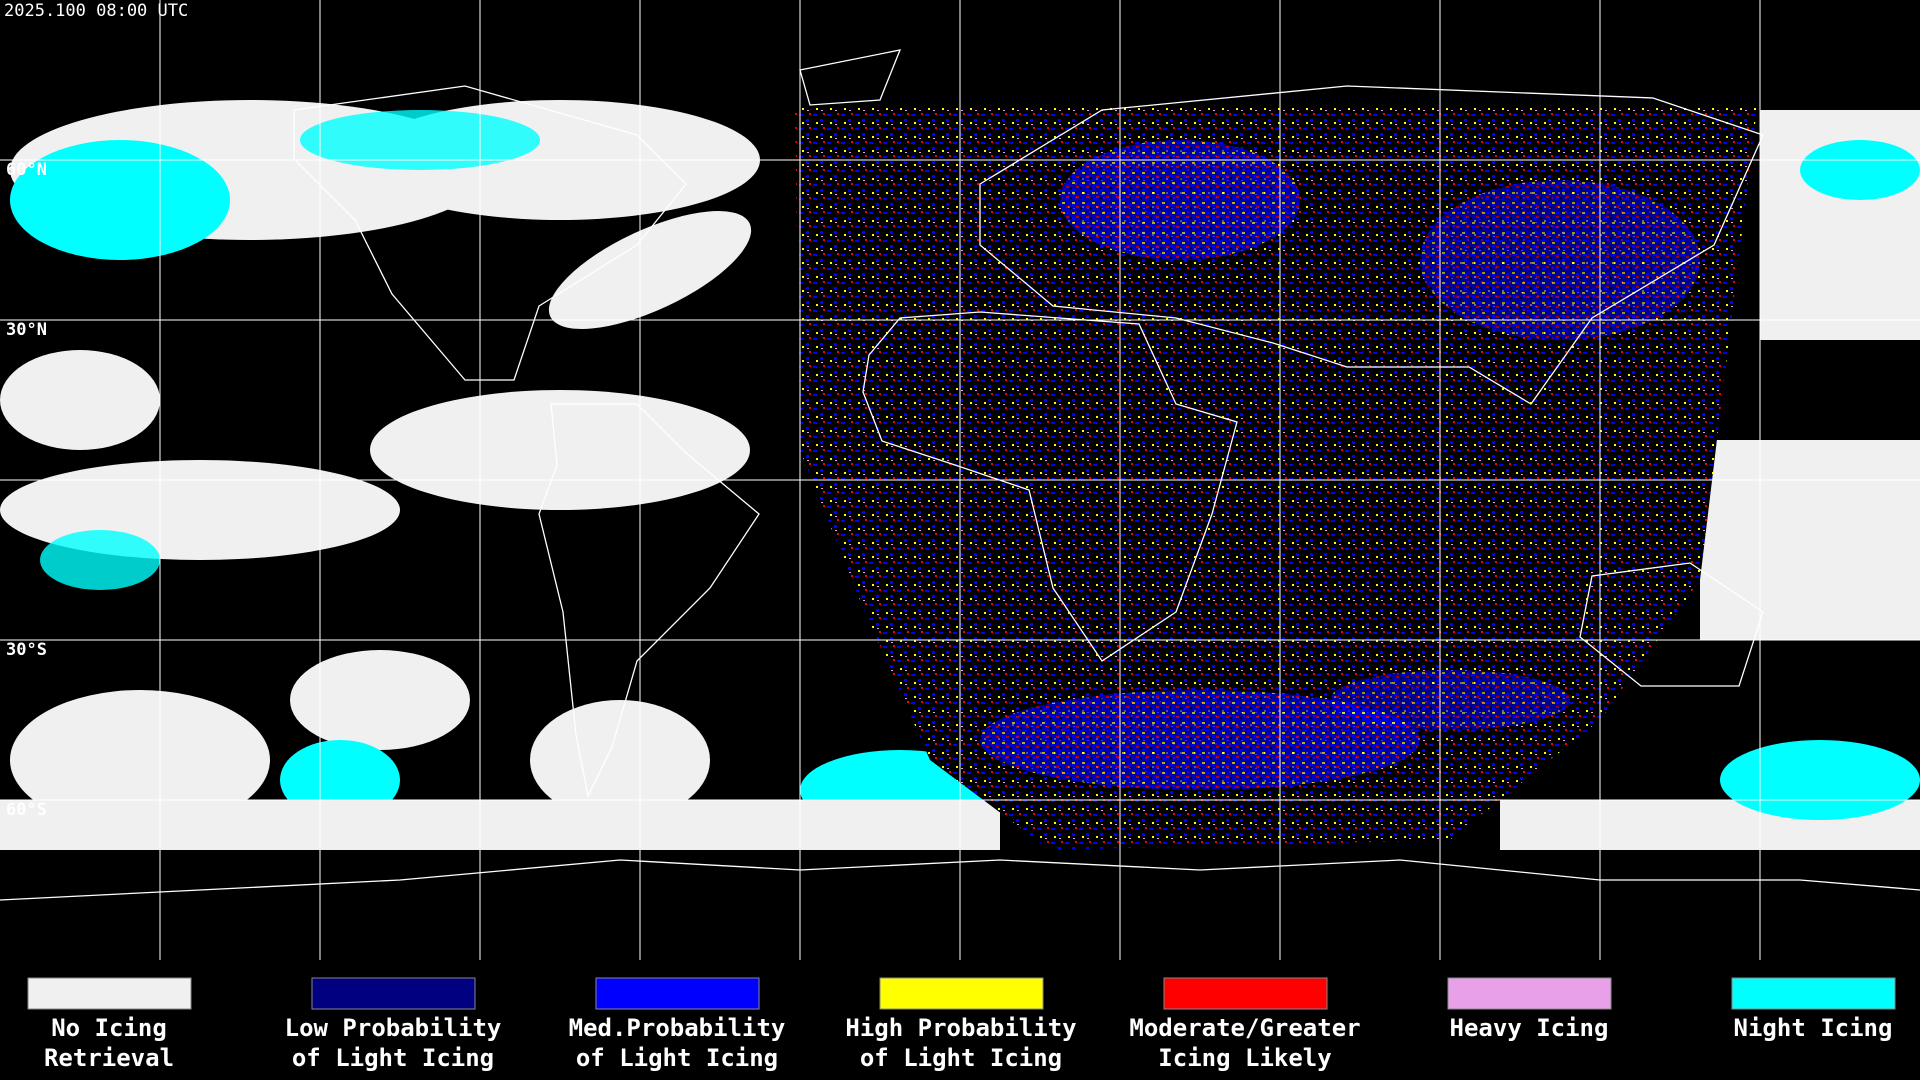 This screenshot has width=1920, height=1080. Describe the element at coordinates (960, 1028) in the screenshot. I see `legend-label: High Probability` at that location.